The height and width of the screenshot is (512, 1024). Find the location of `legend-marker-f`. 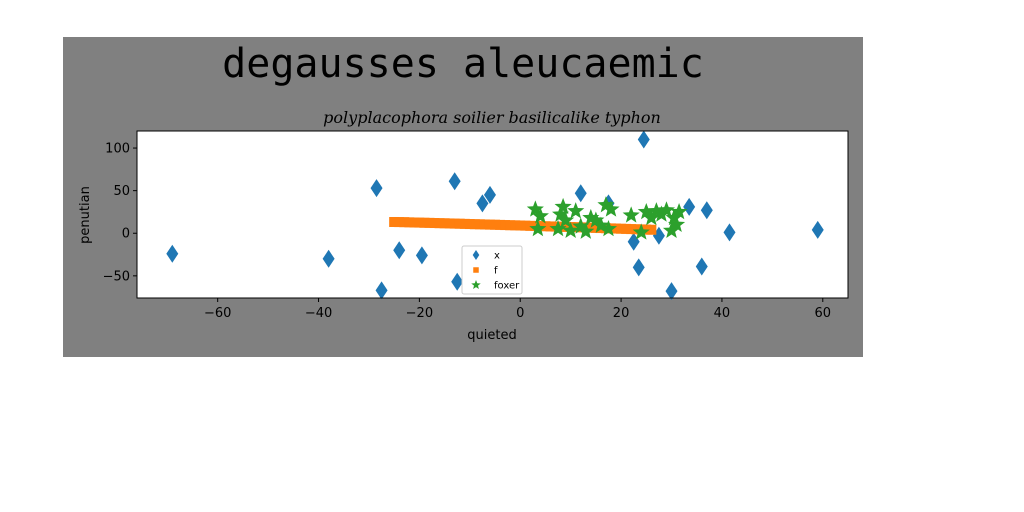

legend-marker-f is located at coordinates (476, 270).